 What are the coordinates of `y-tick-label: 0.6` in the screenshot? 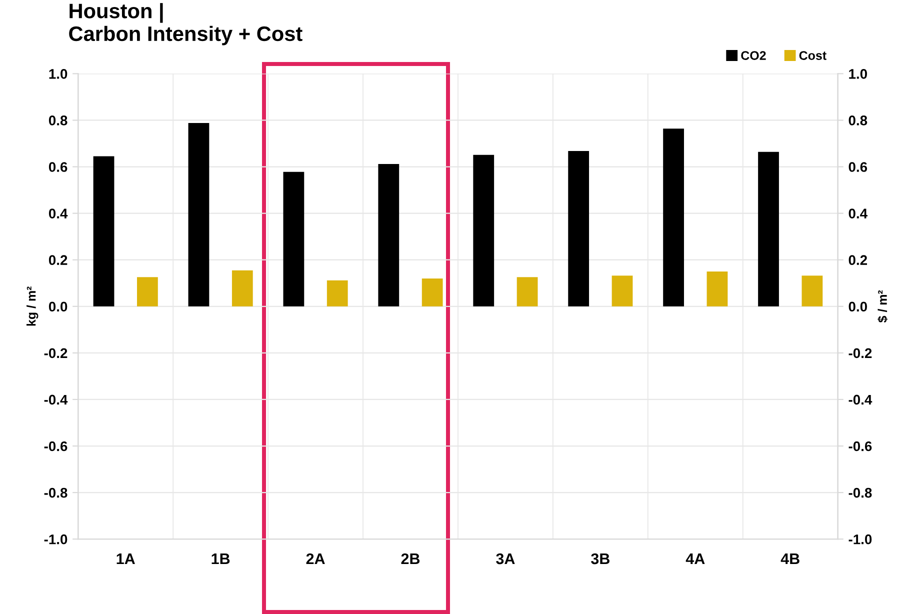 It's located at (58, 167).